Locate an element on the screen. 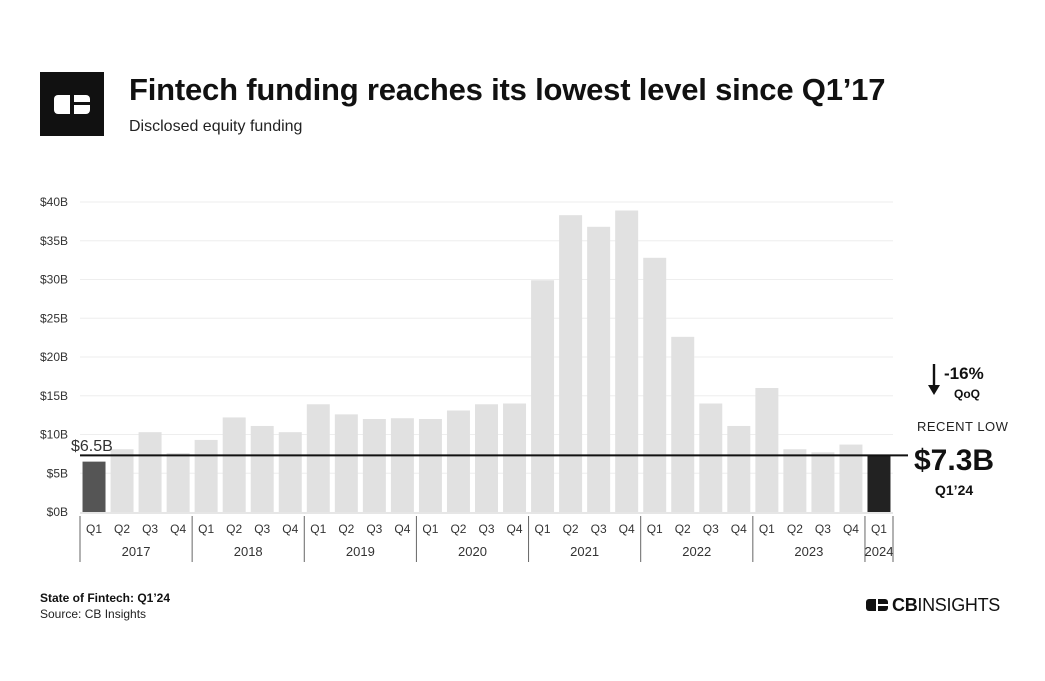 The image size is (1045, 681). recent-low-value: $7.3B is located at coordinates (954, 460).